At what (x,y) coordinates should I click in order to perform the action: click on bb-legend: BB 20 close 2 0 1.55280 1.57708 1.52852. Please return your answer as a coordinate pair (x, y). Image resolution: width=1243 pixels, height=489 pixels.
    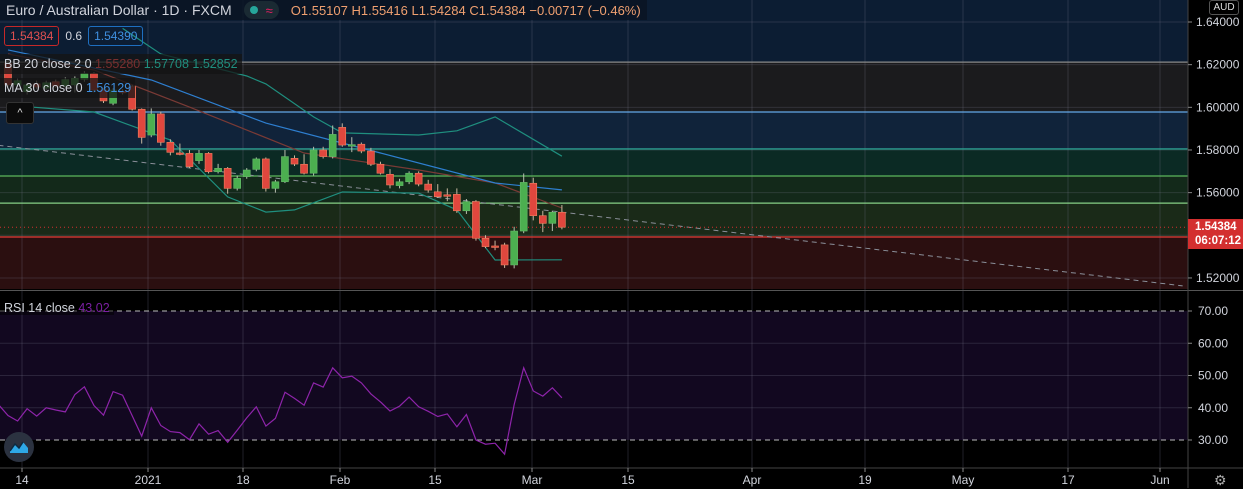
    Looking at the image, I should click on (121, 64).